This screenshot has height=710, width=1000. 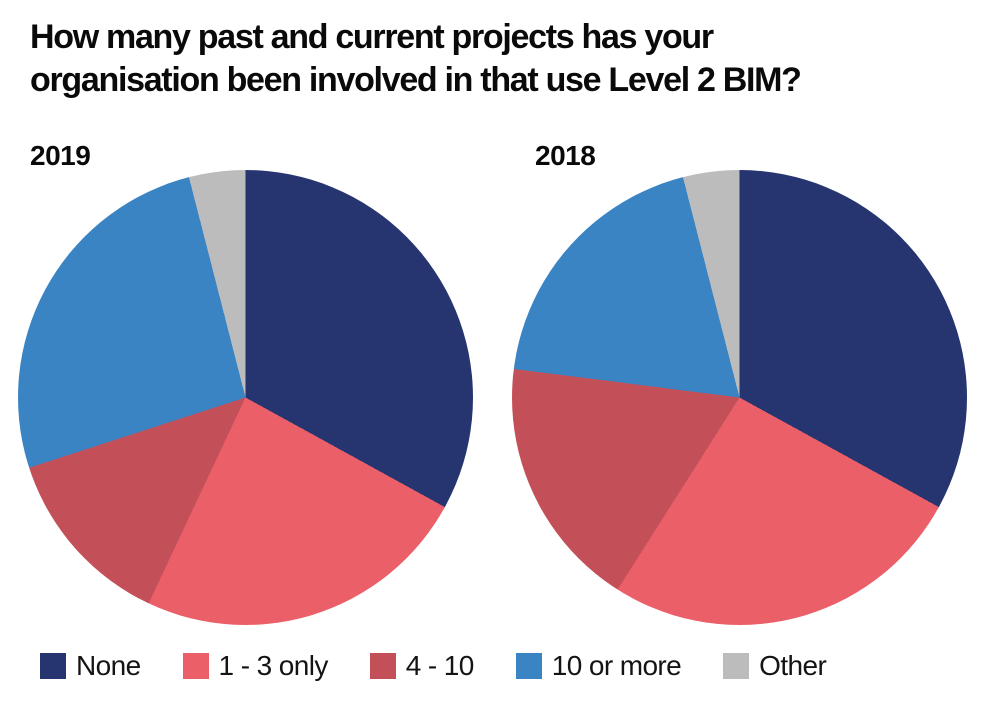 What do you see at coordinates (273, 665) in the screenshot?
I see `legend-label-1-3-only: 1 - 3 only` at bounding box center [273, 665].